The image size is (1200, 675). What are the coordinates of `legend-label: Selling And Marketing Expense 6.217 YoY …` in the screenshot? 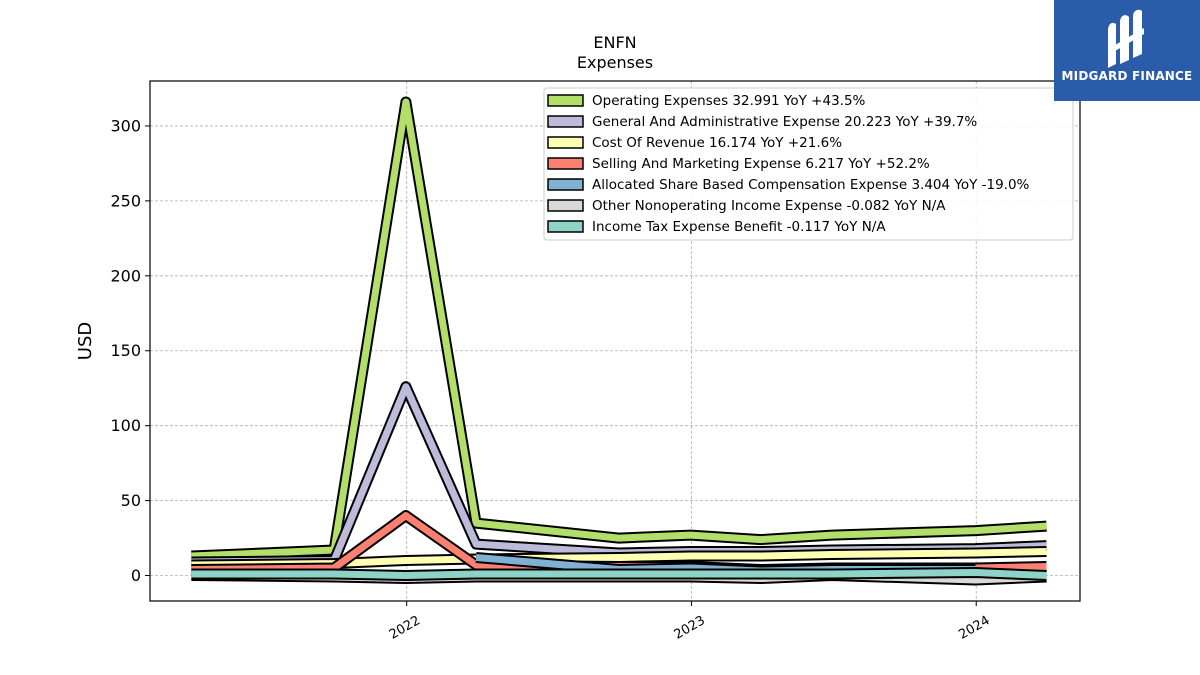 It's located at (761, 164).